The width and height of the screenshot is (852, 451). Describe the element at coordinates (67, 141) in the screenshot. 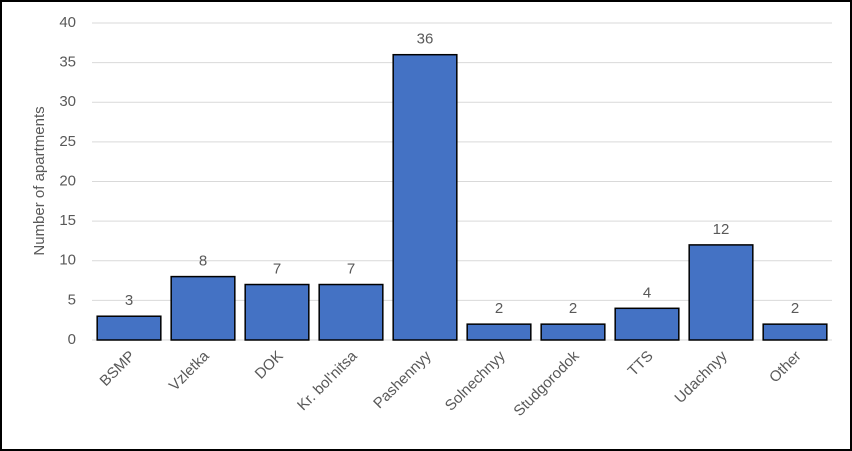

I see `y-tick-label: 25` at that location.